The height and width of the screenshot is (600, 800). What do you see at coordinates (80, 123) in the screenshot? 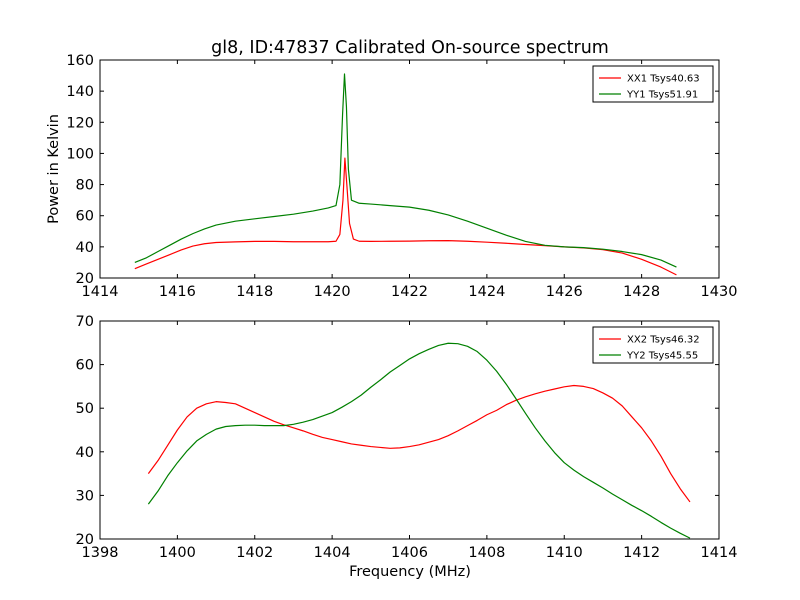
I see `y-tick-label: 120` at bounding box center [80, 123].